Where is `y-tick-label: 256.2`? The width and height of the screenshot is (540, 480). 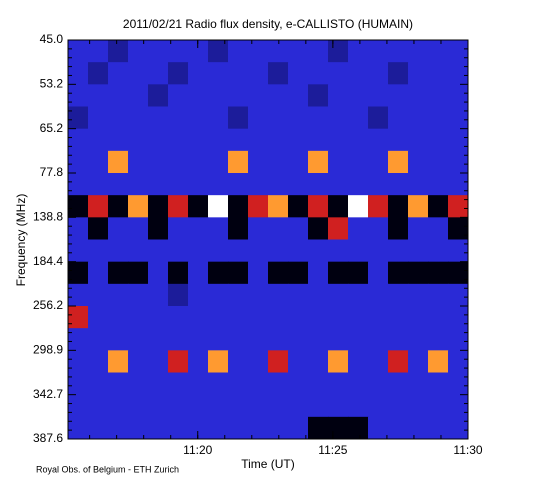 y-tick-label: 256.2 is located at coordinates (48, 305).